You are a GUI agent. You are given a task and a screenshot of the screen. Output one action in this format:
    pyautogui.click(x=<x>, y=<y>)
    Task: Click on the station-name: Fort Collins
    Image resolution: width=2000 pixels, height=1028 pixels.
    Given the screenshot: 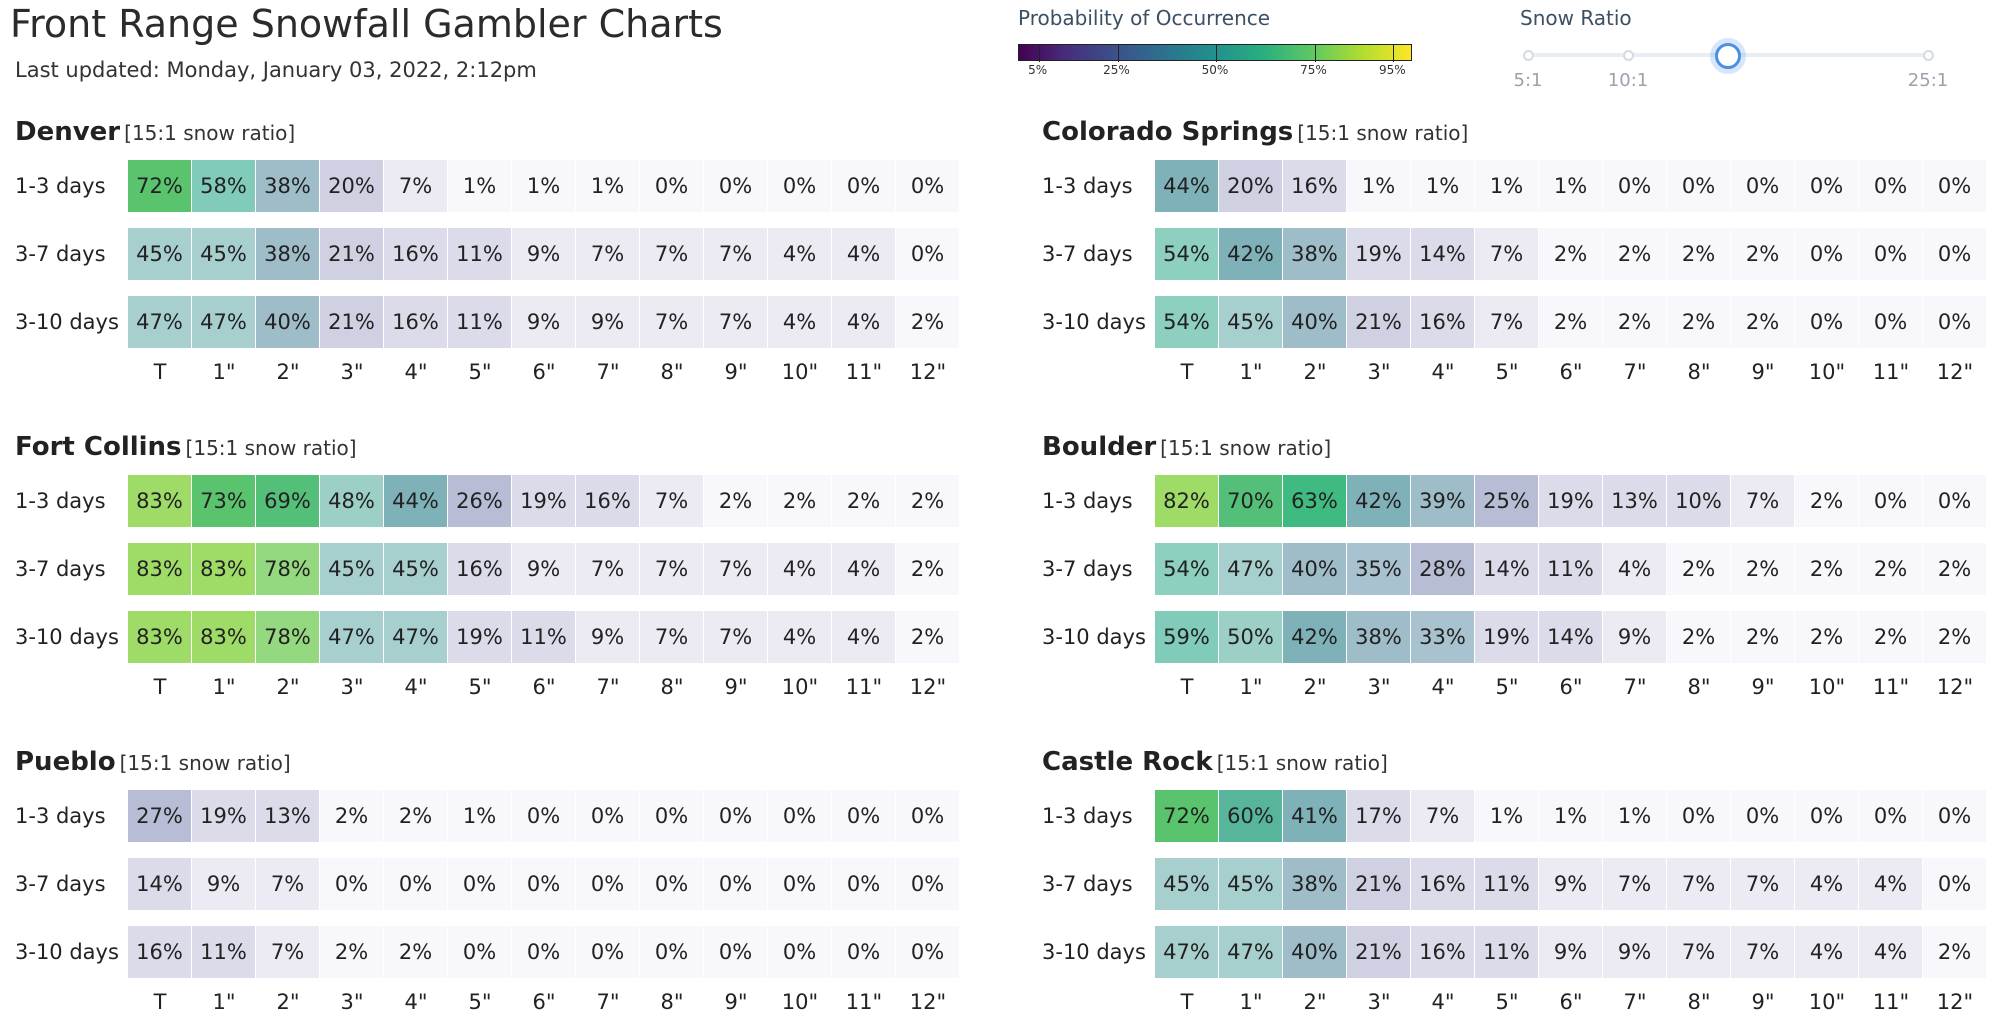 What is the action you would take?
    pyautogui.click(x=98, y=447)
    